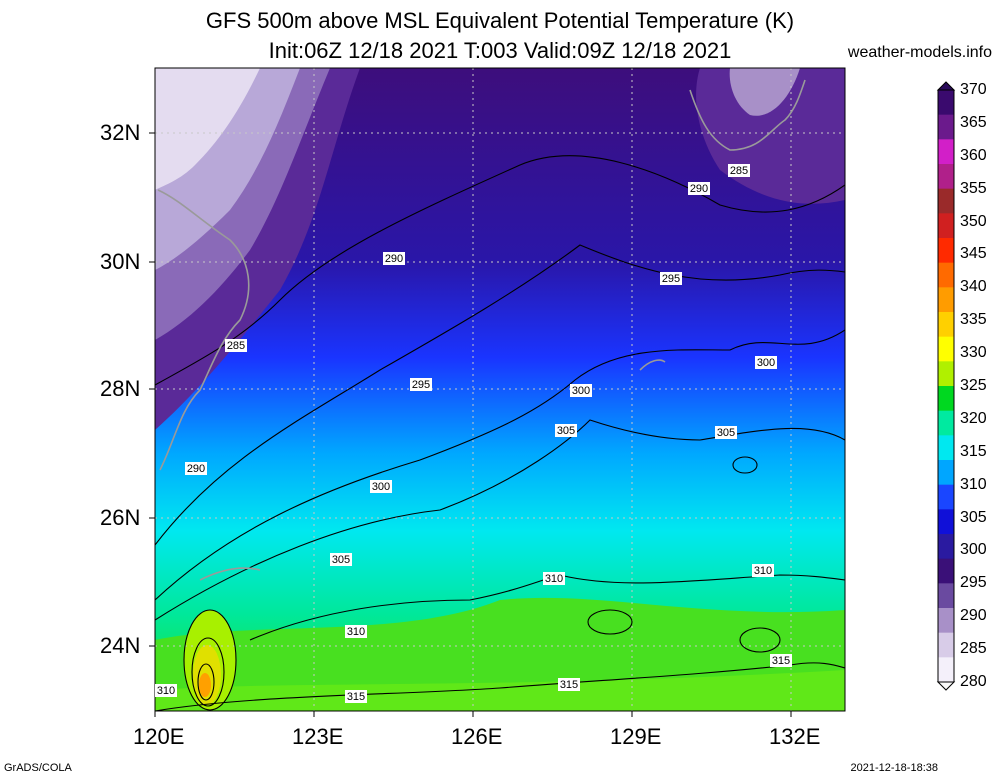 Image resolution: width=1000 pixels, height=779 pixels. Describe the element at coordinates (973, 616) in the screenshot. I see `colorbar-label: 290` at that location.